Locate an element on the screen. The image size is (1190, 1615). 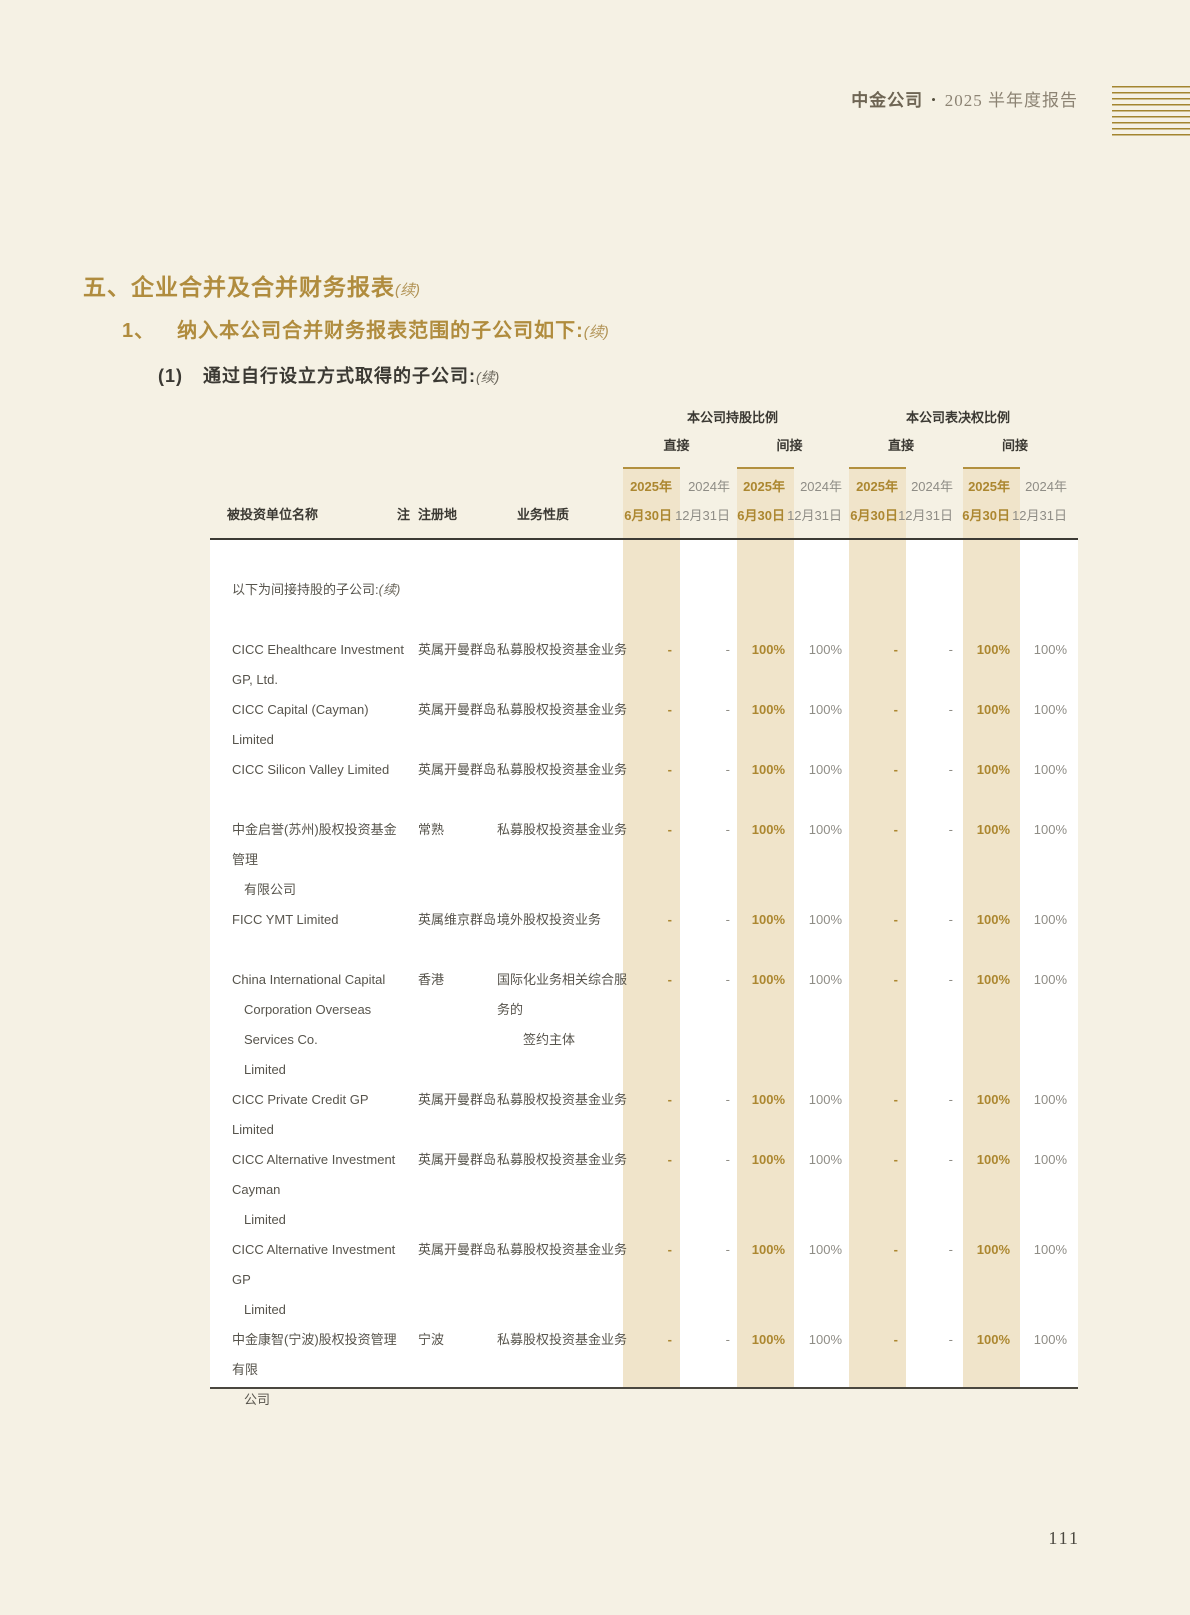
company-name-line: CICC Alternative Investment GP is located at coordinates (314, 1264).